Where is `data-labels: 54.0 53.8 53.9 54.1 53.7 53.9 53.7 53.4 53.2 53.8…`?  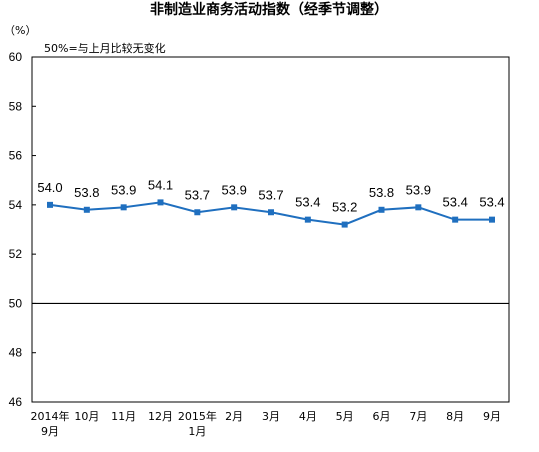 data-labels: 54.0 53.8 53.9 54.1 53.7 53.9 53.7 53.4 53.2 53.8… is located at coordinates (270, 195).